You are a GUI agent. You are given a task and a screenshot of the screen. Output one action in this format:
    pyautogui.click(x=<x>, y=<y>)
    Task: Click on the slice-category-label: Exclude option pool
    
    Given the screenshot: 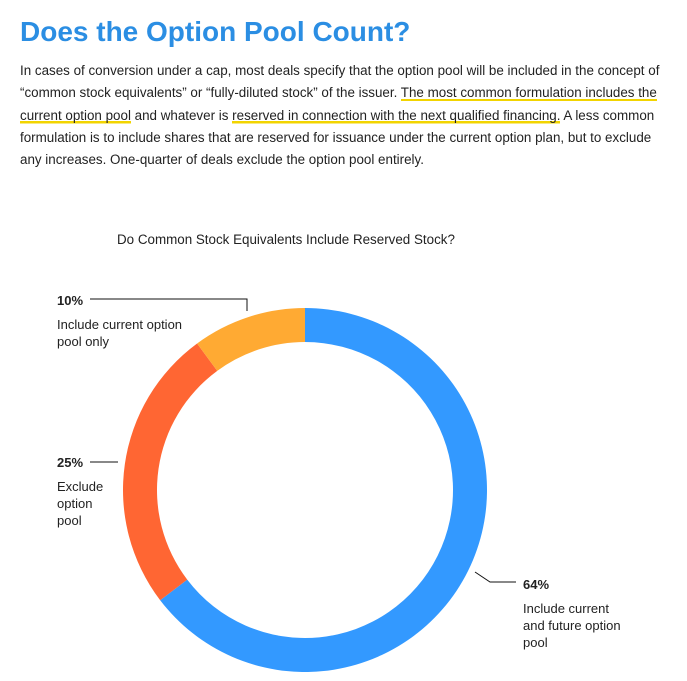 What is the action you would take?
    pyautogui.click(x=80, y=503)
    